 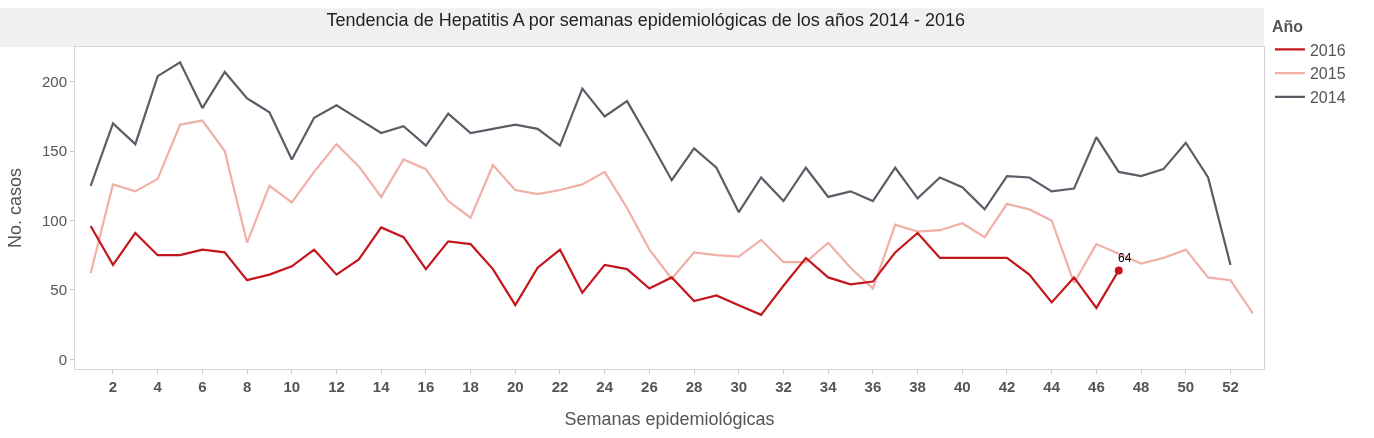 What do you see at coordinates (336, 386) in the screenshot?
I see `x-tick-label: 12` at bounding box center [336, 386].